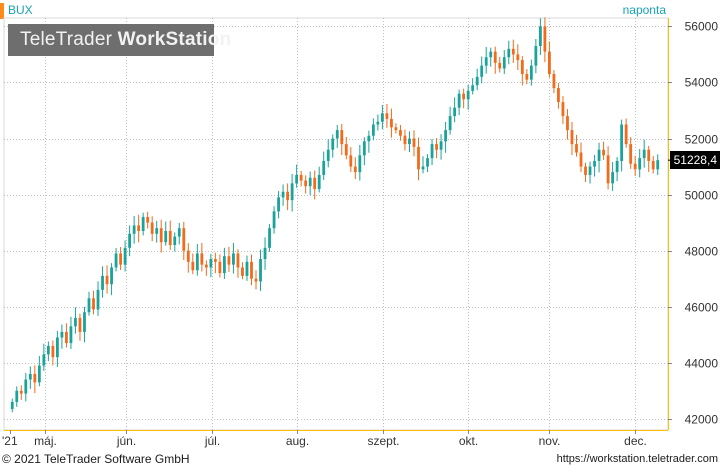 The image size is (722, 468). I want to click on y-tick-label: 56000, so click(702, 27).